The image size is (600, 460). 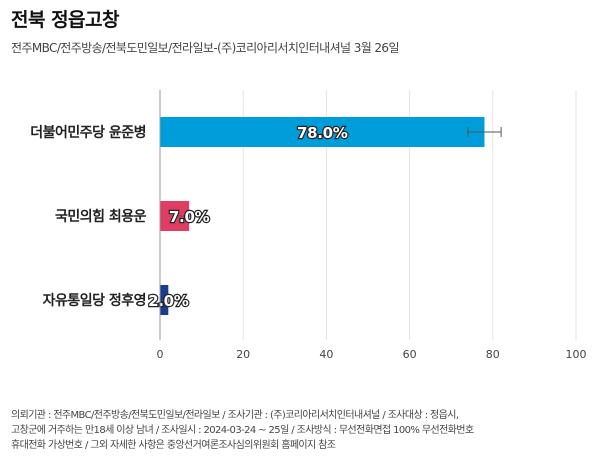 What do you see at coordinates (243, 354) in the screenshot?
I see `x-tick-label: 20` at bounding box center [243, 354].